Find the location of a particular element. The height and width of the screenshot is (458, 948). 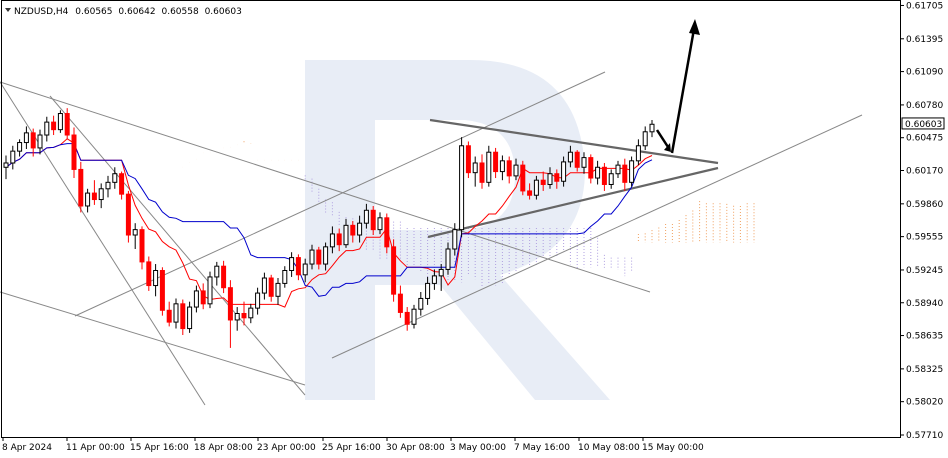

symbol-label: NZDUSD,H4 is located at coordinates (41, 12).